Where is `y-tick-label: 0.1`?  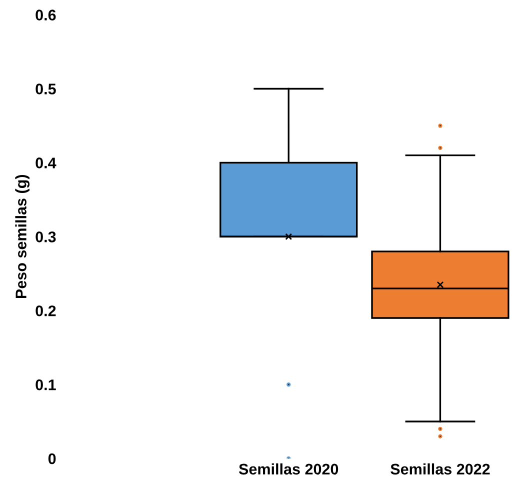 y-tick-label: 0.1 is located at coordinates (46, 384).